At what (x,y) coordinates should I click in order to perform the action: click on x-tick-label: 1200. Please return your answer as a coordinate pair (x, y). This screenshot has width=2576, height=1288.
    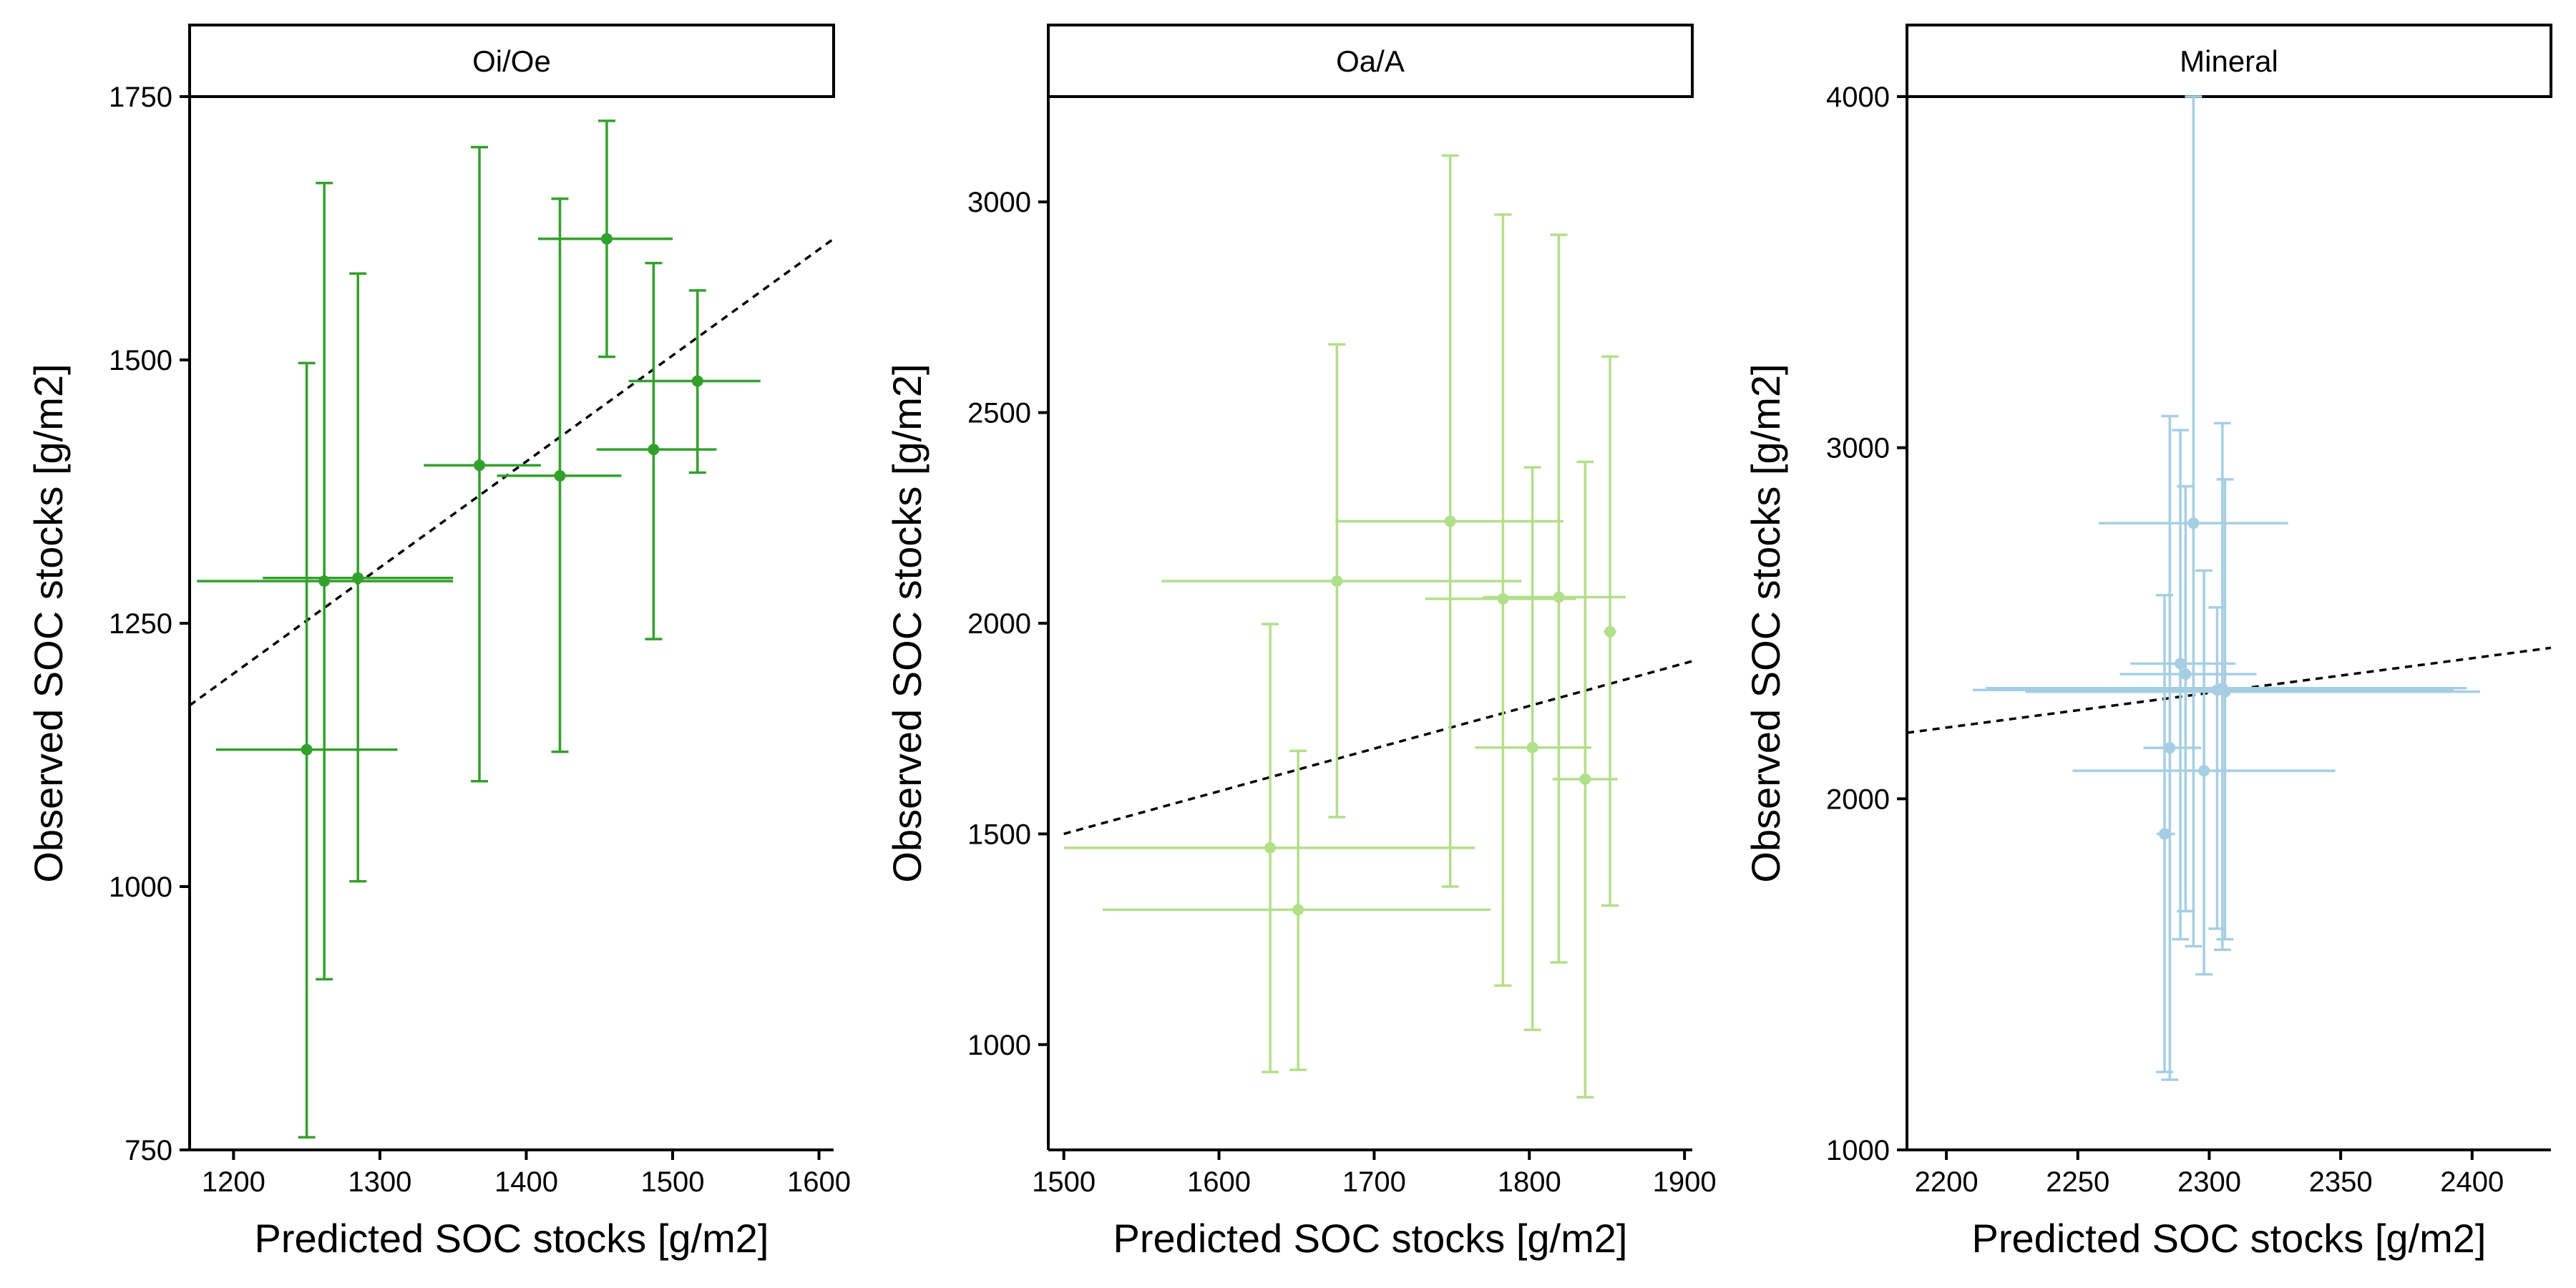
    Looking at the image, I should click on (233, 1182).